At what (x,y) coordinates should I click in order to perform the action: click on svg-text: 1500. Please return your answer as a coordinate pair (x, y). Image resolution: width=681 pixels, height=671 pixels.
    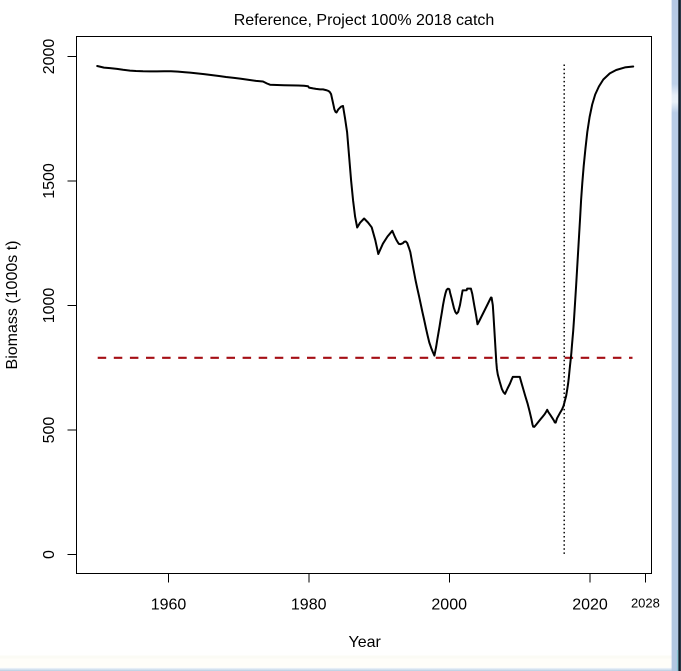
    Looking at the image, I should click on (49, 181).